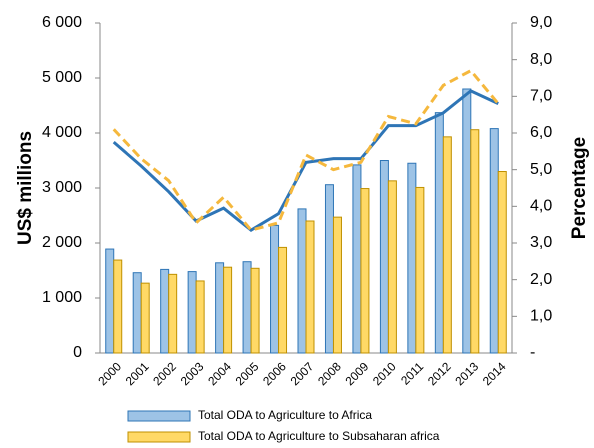 Image resolution: width=594 pixels, height=448 pixels. What do you see at coordinates (62, 187) in the screenshot?
I see `y-tick-label: 3 000` at bounding box center [62, 187].